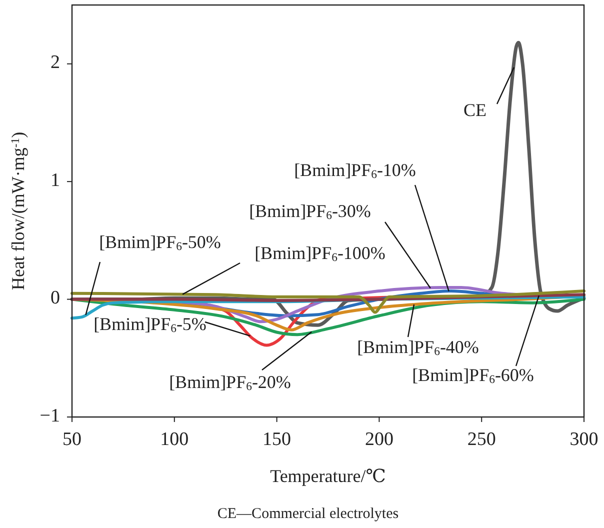 This screenshot has height=528, width=604. I want to click on y-tick-label: 0, so click(55, 298).